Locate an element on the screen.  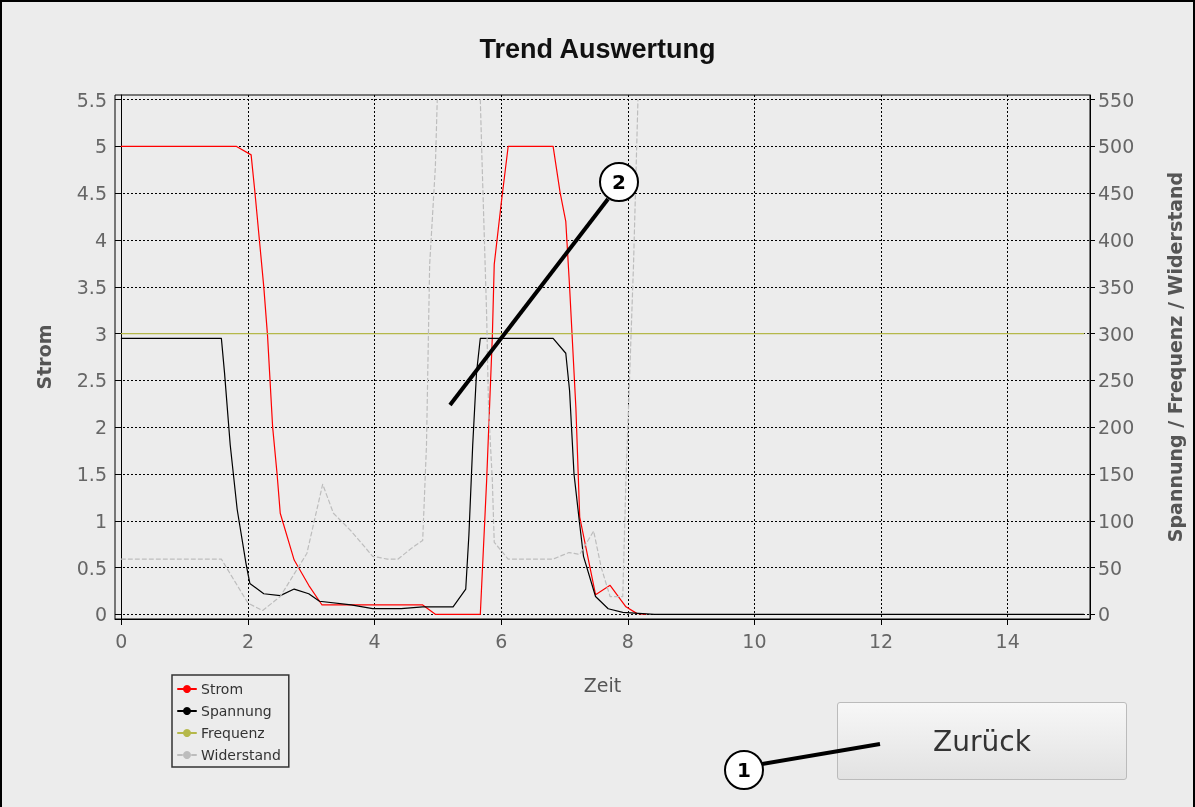
x-tick-label: 0 is located at coordinates (121, 640).